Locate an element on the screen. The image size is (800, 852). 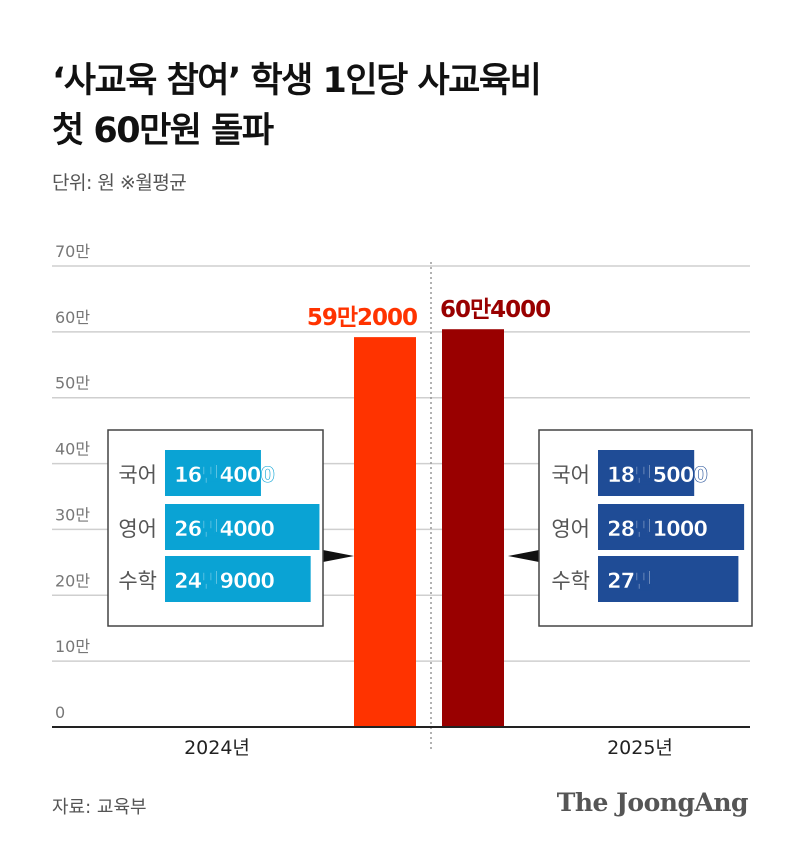
bar-data-label: 59만2000 is located at coordinates (362, 318).